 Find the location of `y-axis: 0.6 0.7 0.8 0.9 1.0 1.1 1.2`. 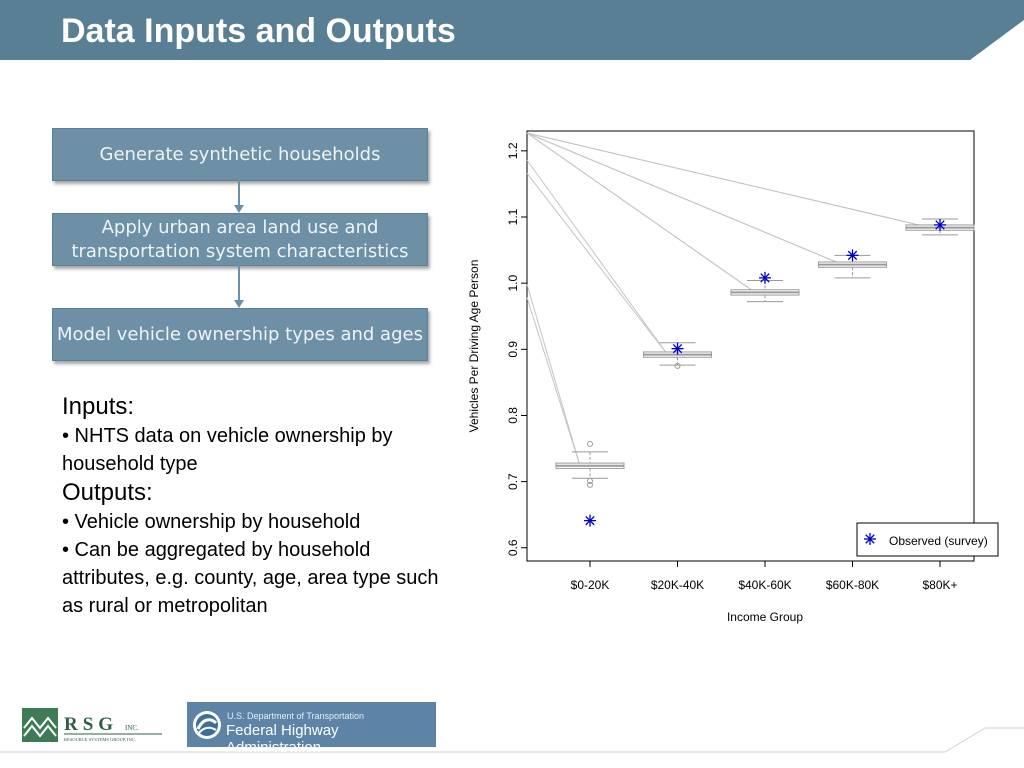

y-axis: 0.6 0.7 0.8 0.9 1.0 1.1 1.2 is located at coordinates (516, 349).